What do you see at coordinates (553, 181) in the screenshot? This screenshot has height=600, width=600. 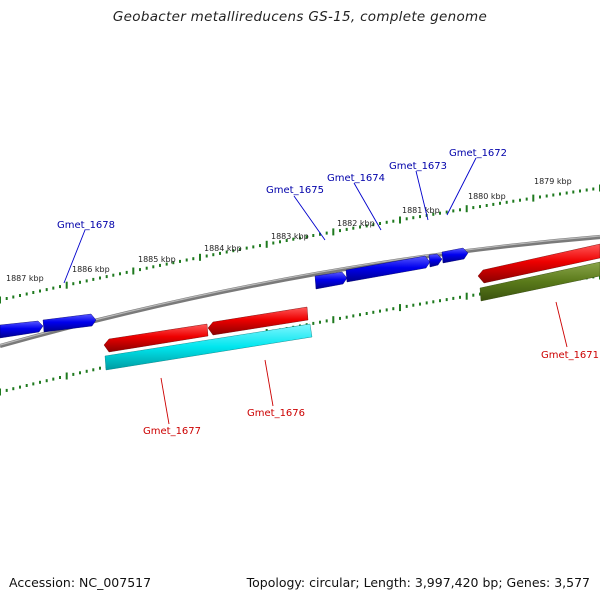 I see `tick-label: 1879 kbp` at bounding box center [553, 181].